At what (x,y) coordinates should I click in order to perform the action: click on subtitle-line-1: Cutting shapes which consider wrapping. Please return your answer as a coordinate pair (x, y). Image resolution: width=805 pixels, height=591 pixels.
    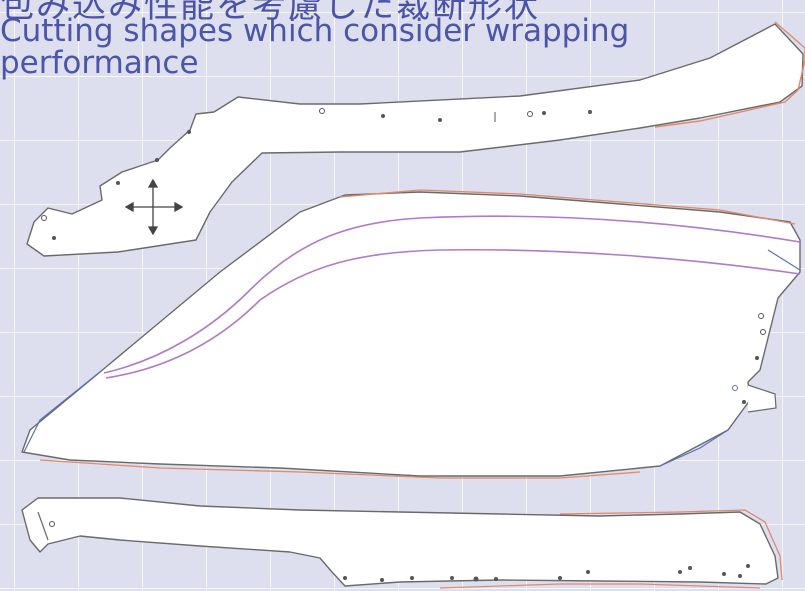
    Looking at the image, I should click on (315, 31).